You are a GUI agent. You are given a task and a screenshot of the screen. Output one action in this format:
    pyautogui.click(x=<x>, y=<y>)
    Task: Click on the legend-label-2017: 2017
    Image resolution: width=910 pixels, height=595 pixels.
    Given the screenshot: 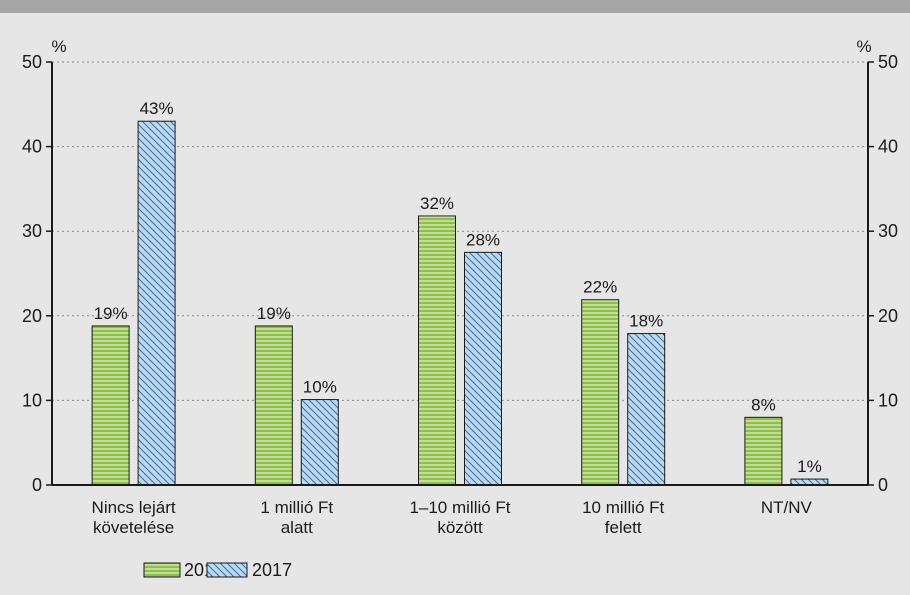 What is the action you would take?
    pyautogui.click(x=272, y=570)
    